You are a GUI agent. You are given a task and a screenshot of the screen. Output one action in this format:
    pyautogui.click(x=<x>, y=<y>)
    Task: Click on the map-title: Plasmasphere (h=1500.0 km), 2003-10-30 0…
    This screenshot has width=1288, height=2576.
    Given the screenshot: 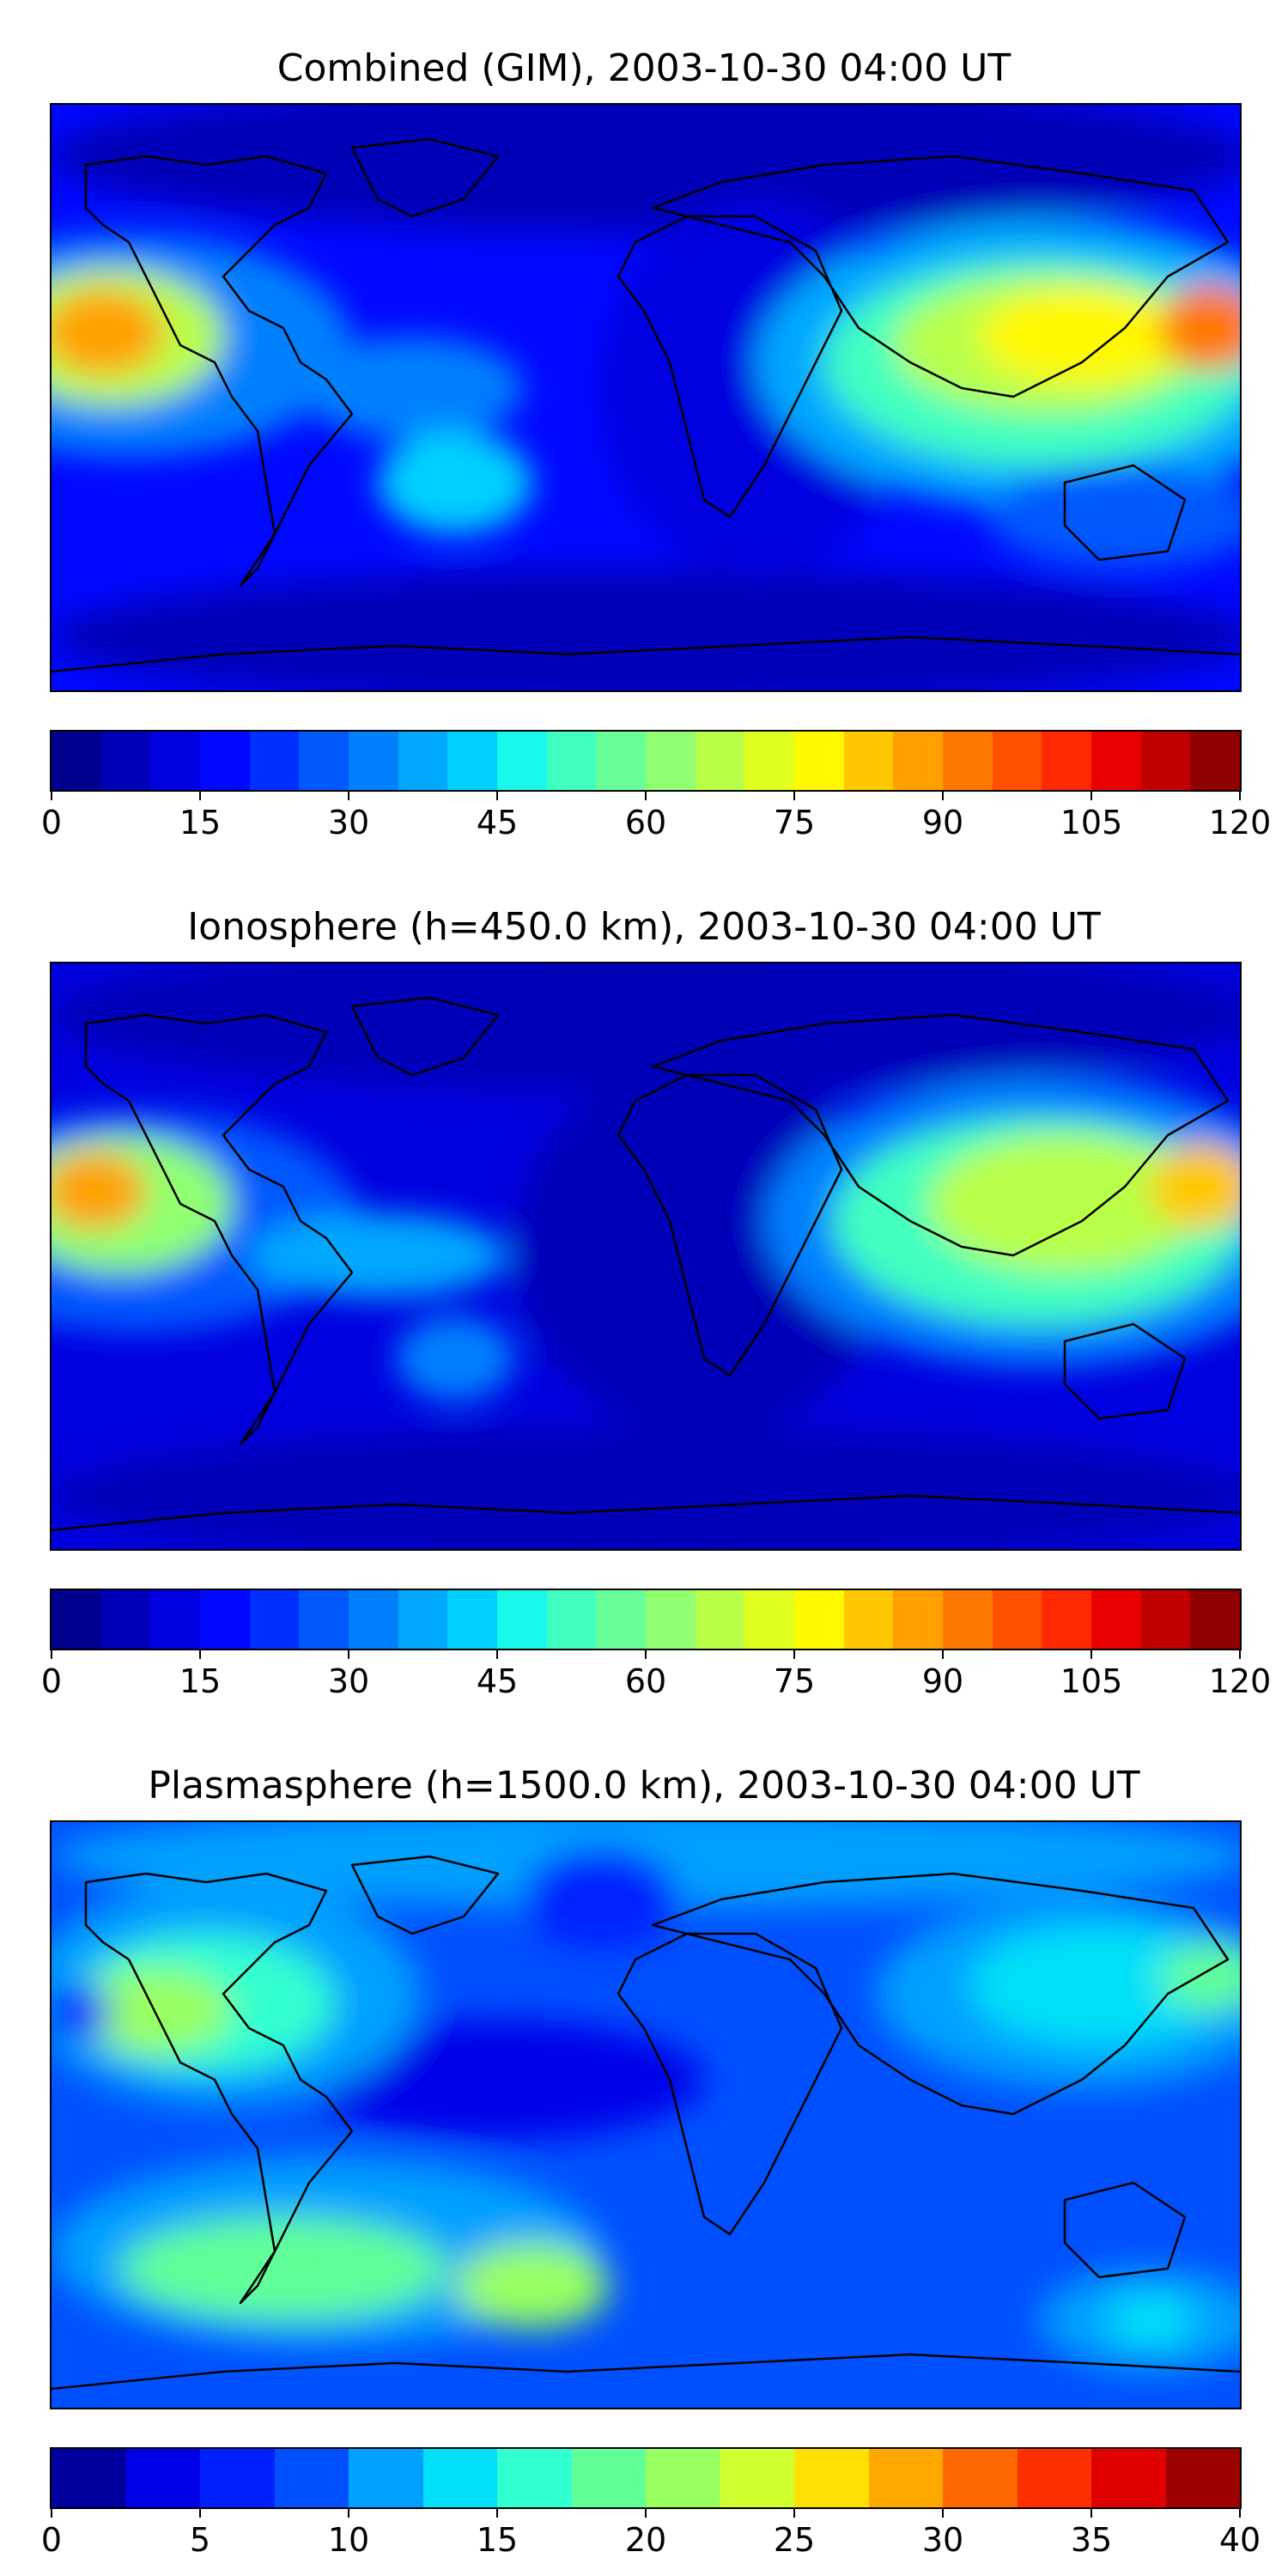 What is the action you would take?
    pyautogui.click(x=644, y=1785)
    